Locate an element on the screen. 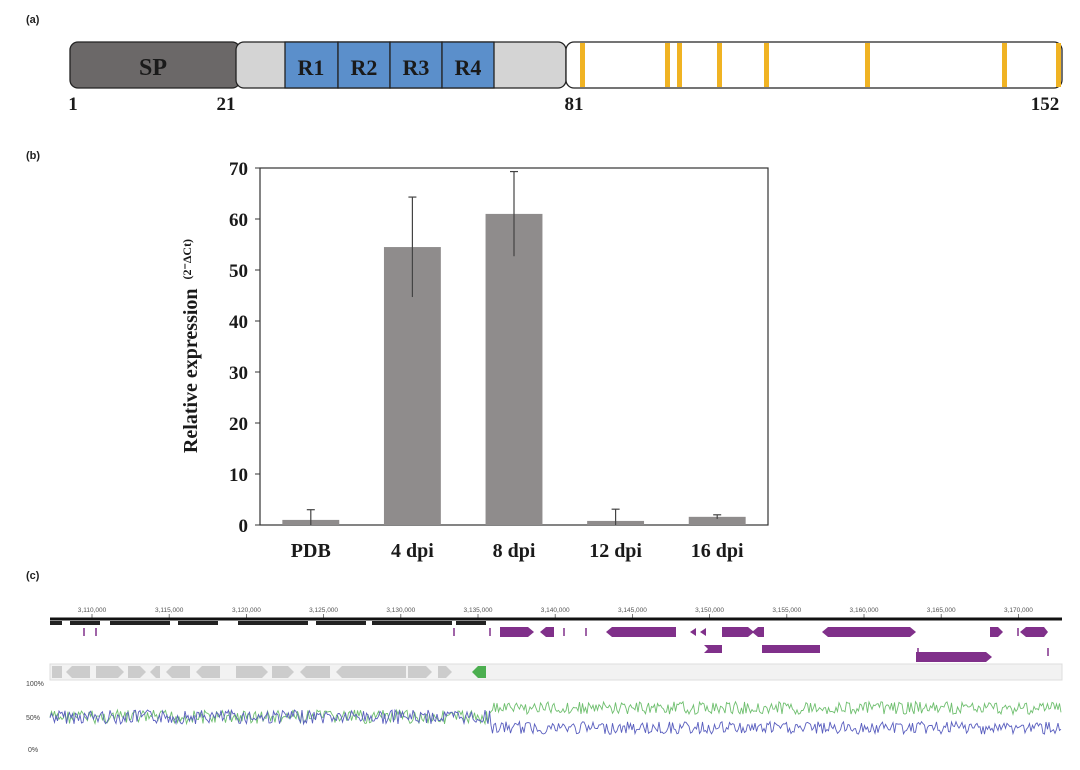 The image size is (1080, 770). gc-skew-plot is located at coordinates (555, 718).